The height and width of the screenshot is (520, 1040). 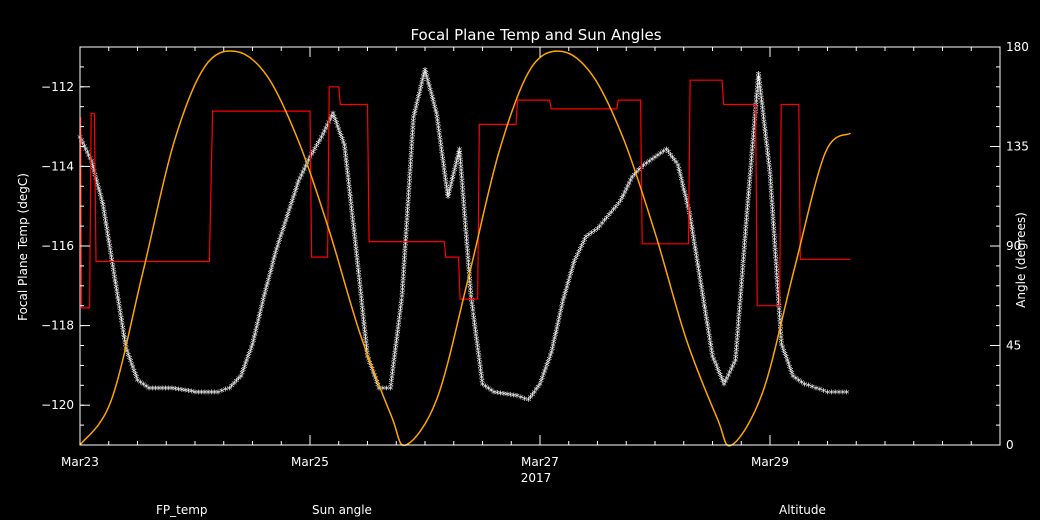 What do you see at coordinates (1013, 246) in the screenshot?
I see `y2-tick-label: 90` at bounding box center [1013, 246].